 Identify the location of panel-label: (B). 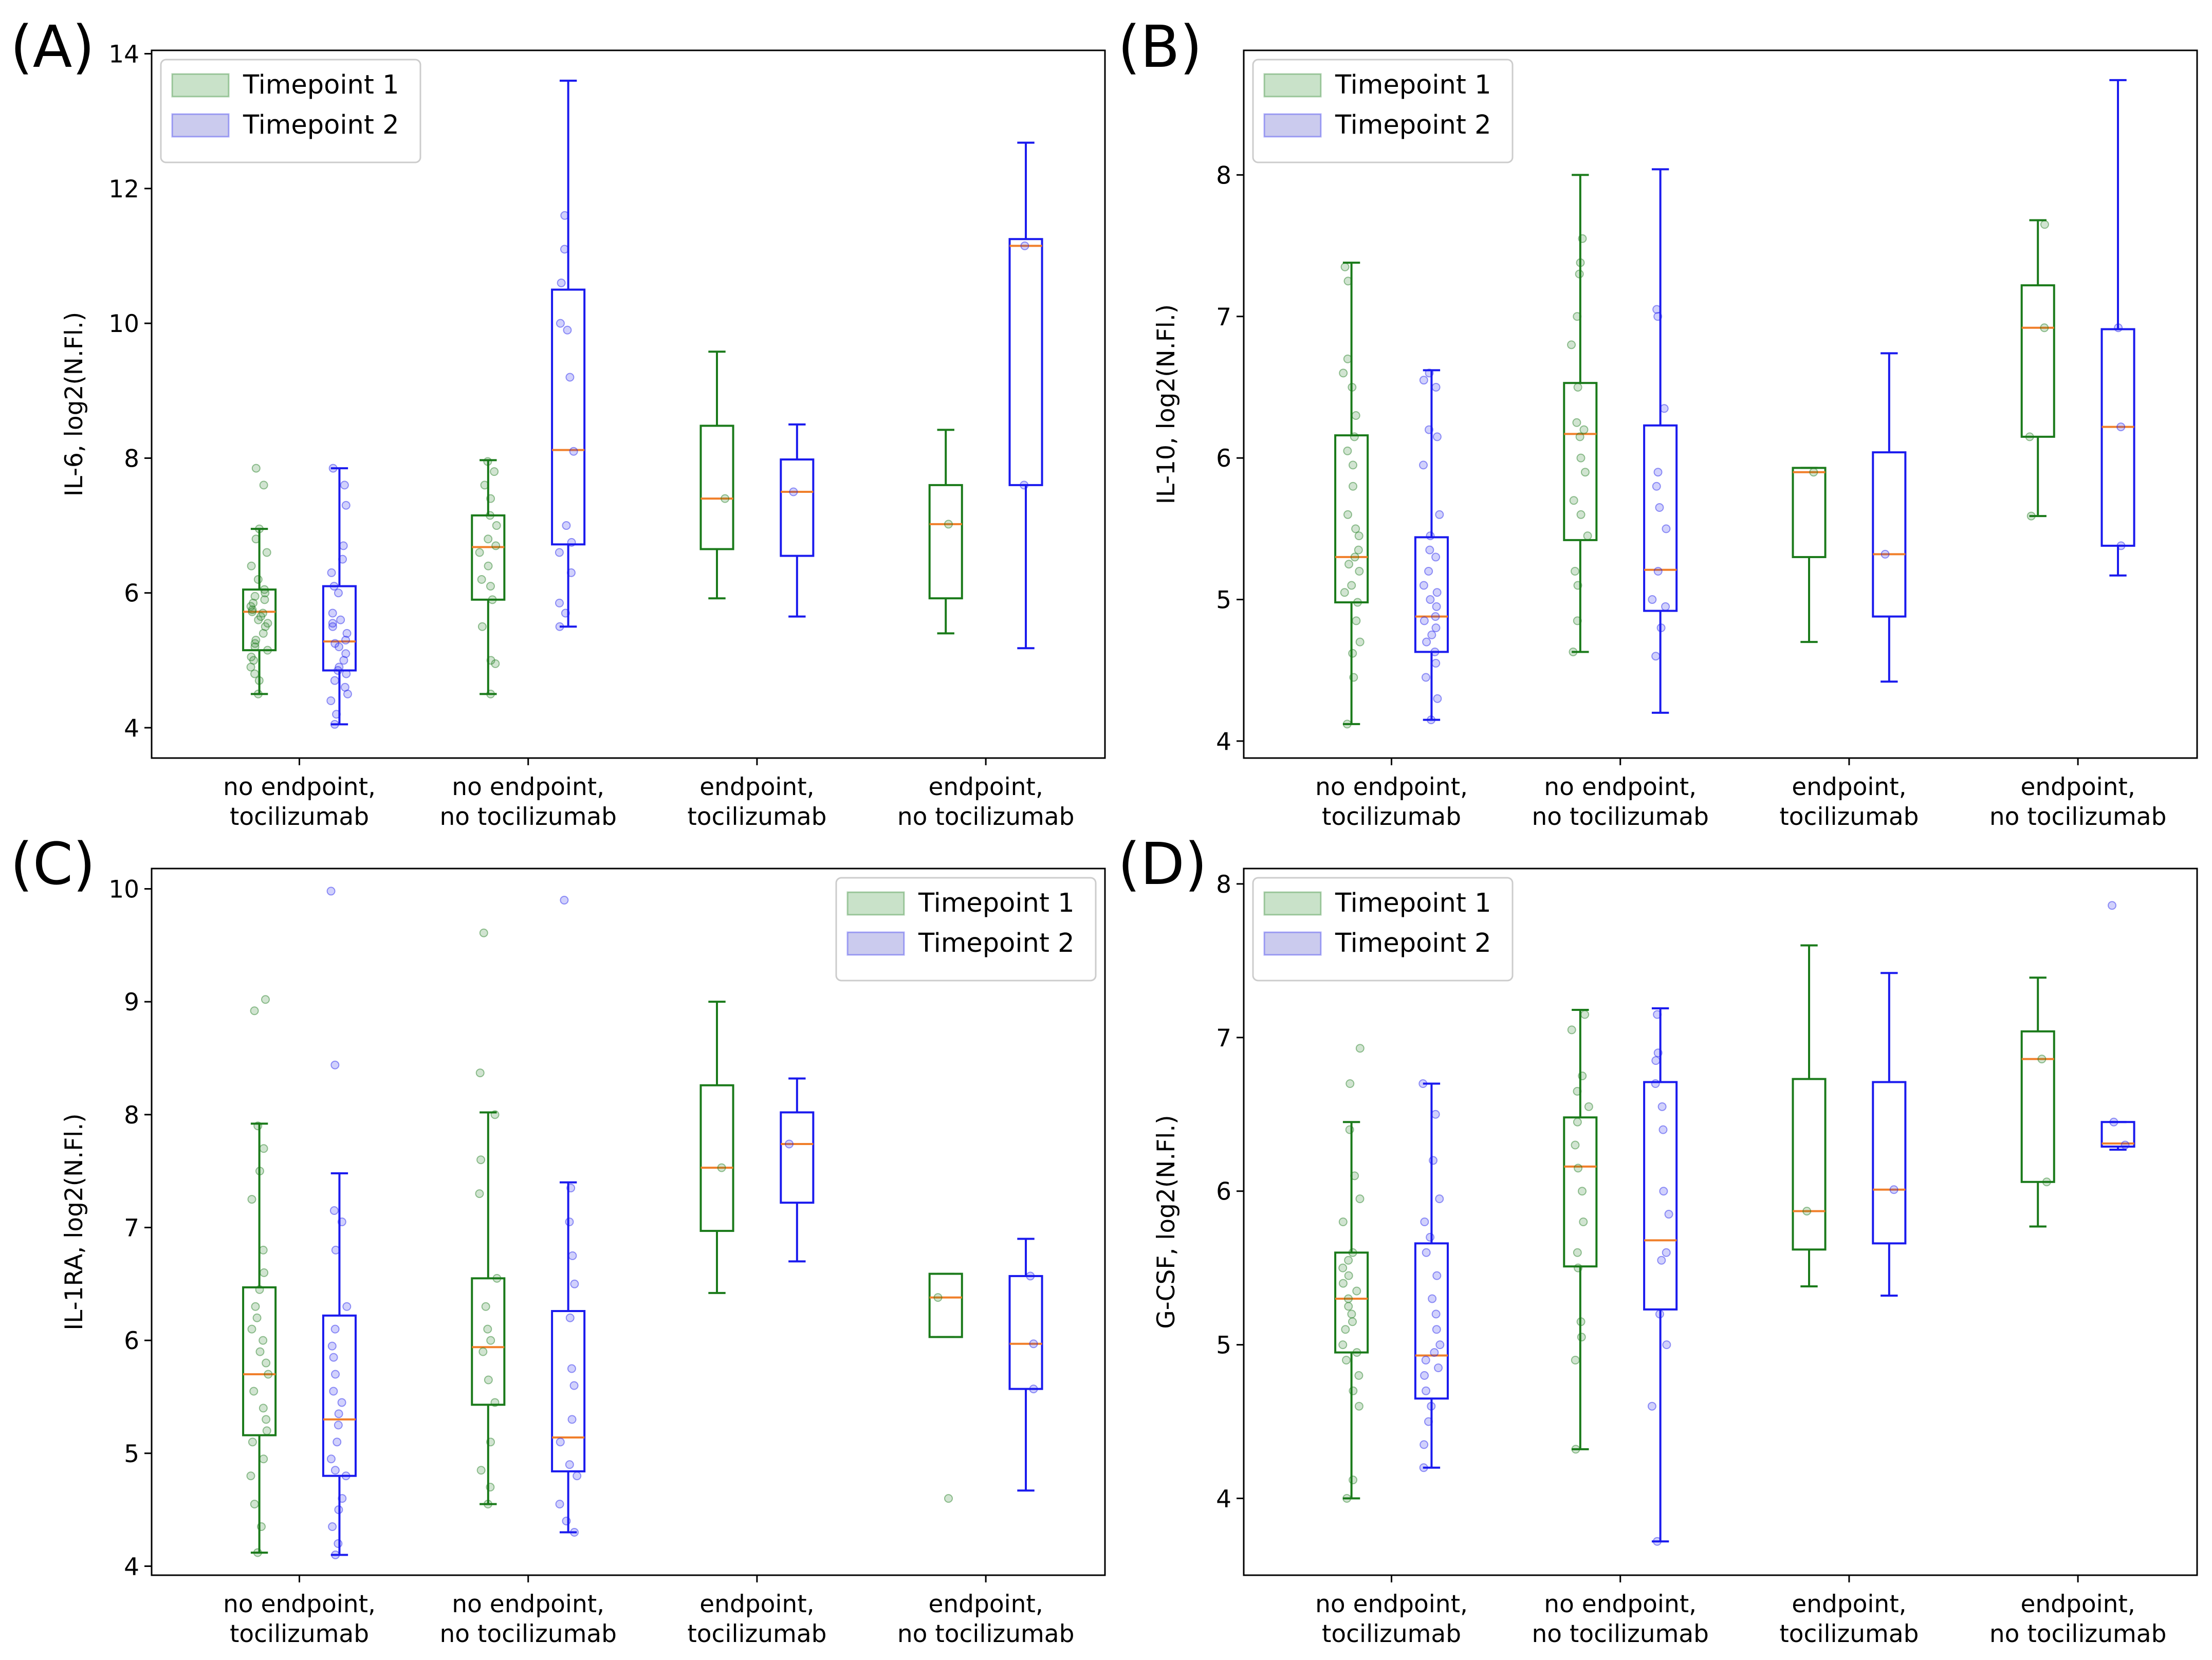
(1160, 47).